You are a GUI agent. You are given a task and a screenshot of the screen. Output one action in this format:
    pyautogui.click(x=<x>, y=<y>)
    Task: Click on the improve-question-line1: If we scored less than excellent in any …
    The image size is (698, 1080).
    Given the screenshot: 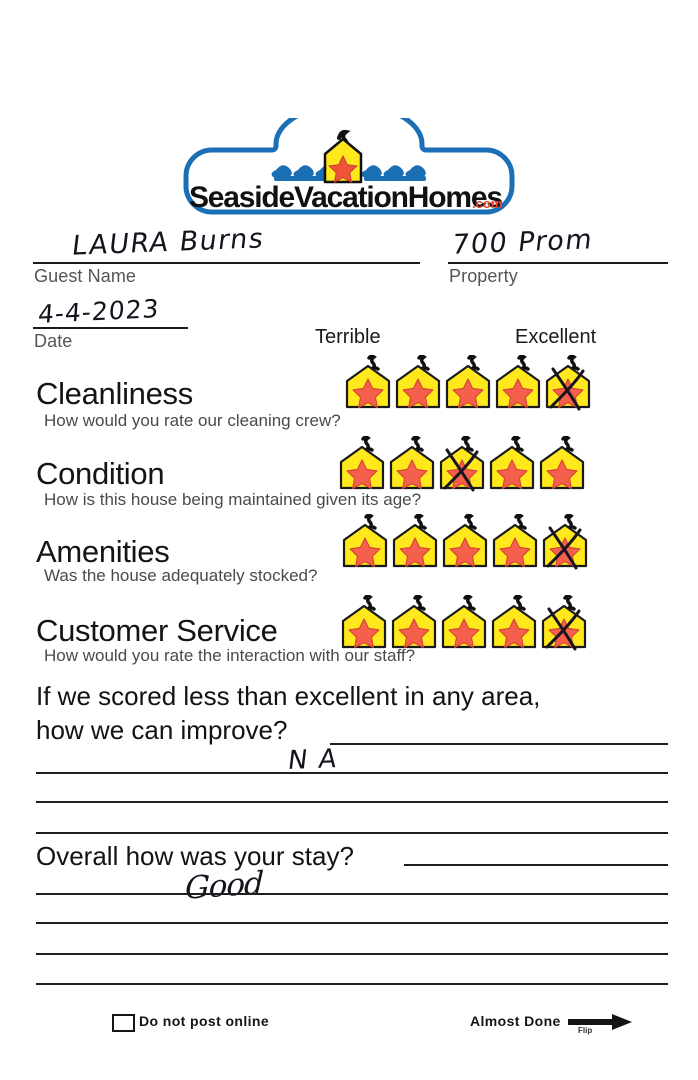 What is the action you would take?
    pyautogui.click(x=288, y=696)
    